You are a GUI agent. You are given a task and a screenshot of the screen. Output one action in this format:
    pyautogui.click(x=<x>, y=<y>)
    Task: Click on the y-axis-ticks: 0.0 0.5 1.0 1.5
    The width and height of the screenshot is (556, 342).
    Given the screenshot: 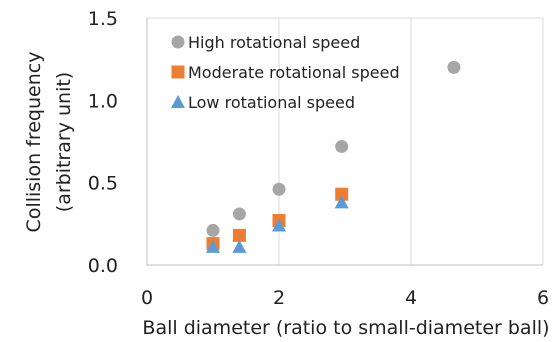 What is the action you would take?
    pyautogui.click(x=103, y=142)
    